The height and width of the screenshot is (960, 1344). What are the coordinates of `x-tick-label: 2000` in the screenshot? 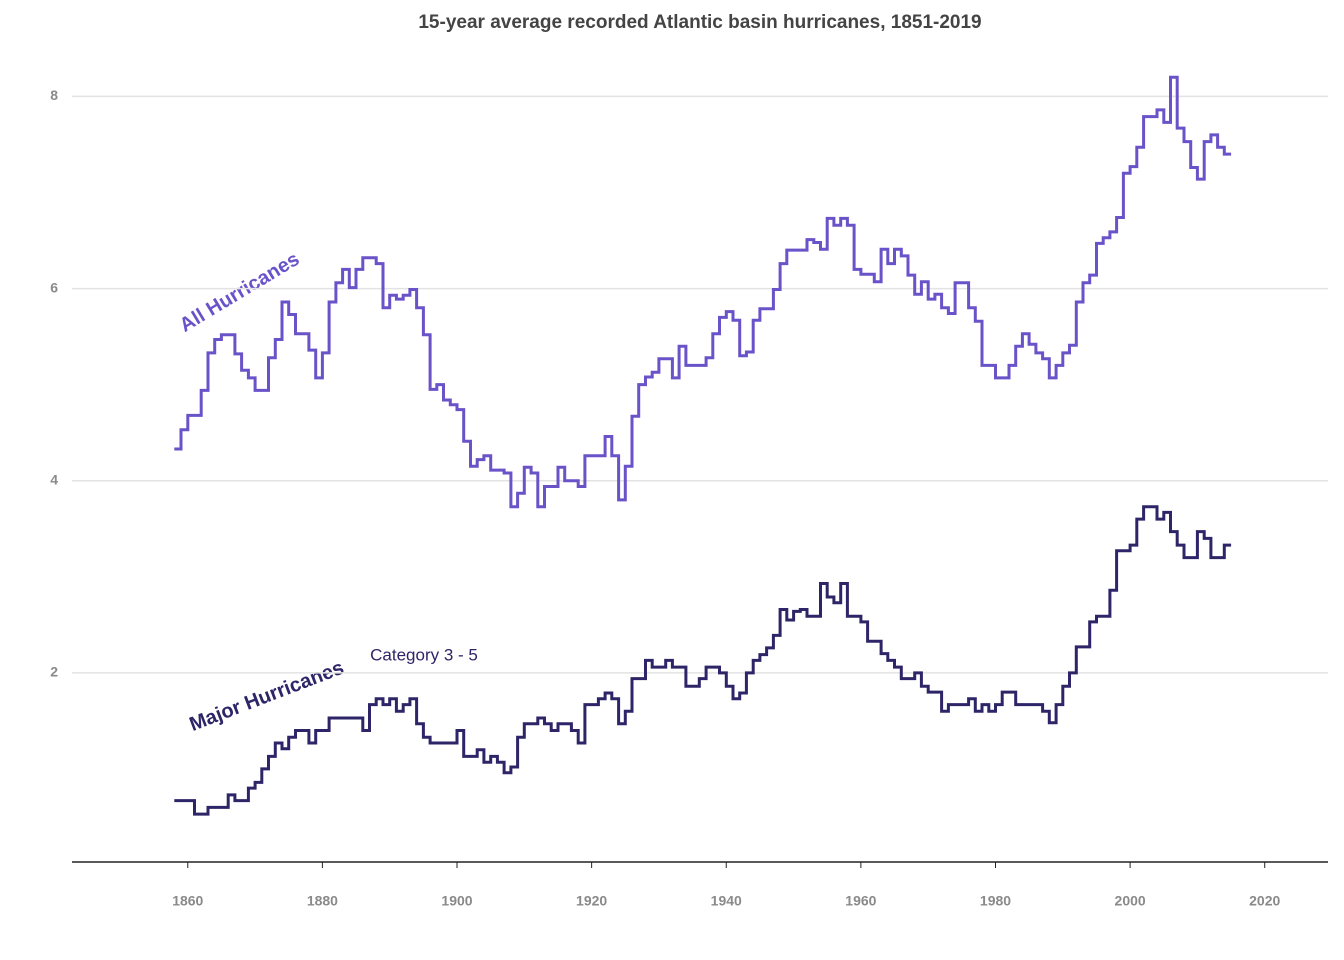 It's located at (1130, 901).